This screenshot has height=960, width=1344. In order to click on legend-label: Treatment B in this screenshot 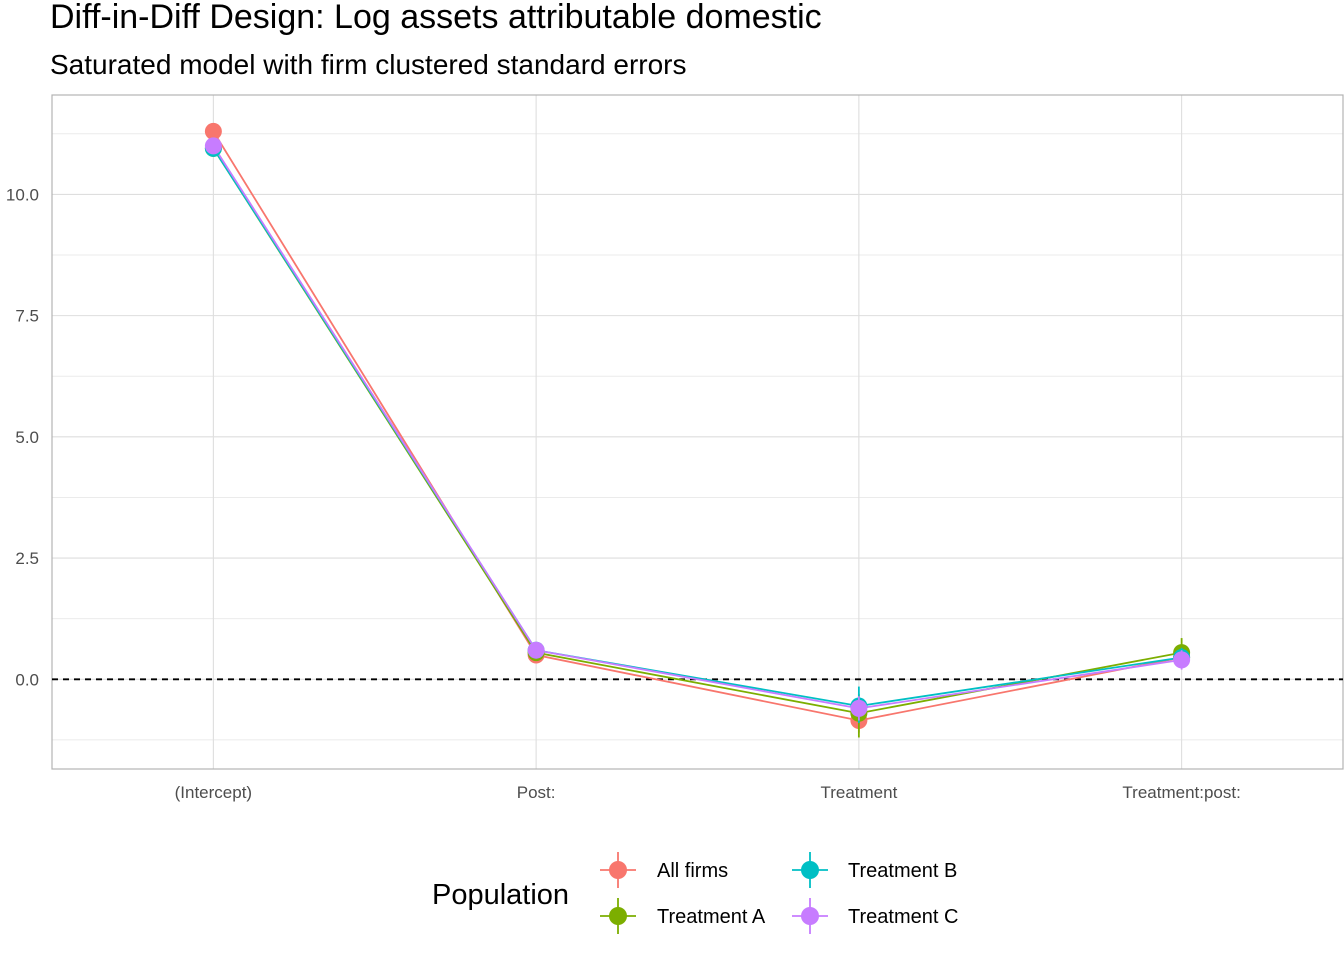, I will do `click(902, 871)`.